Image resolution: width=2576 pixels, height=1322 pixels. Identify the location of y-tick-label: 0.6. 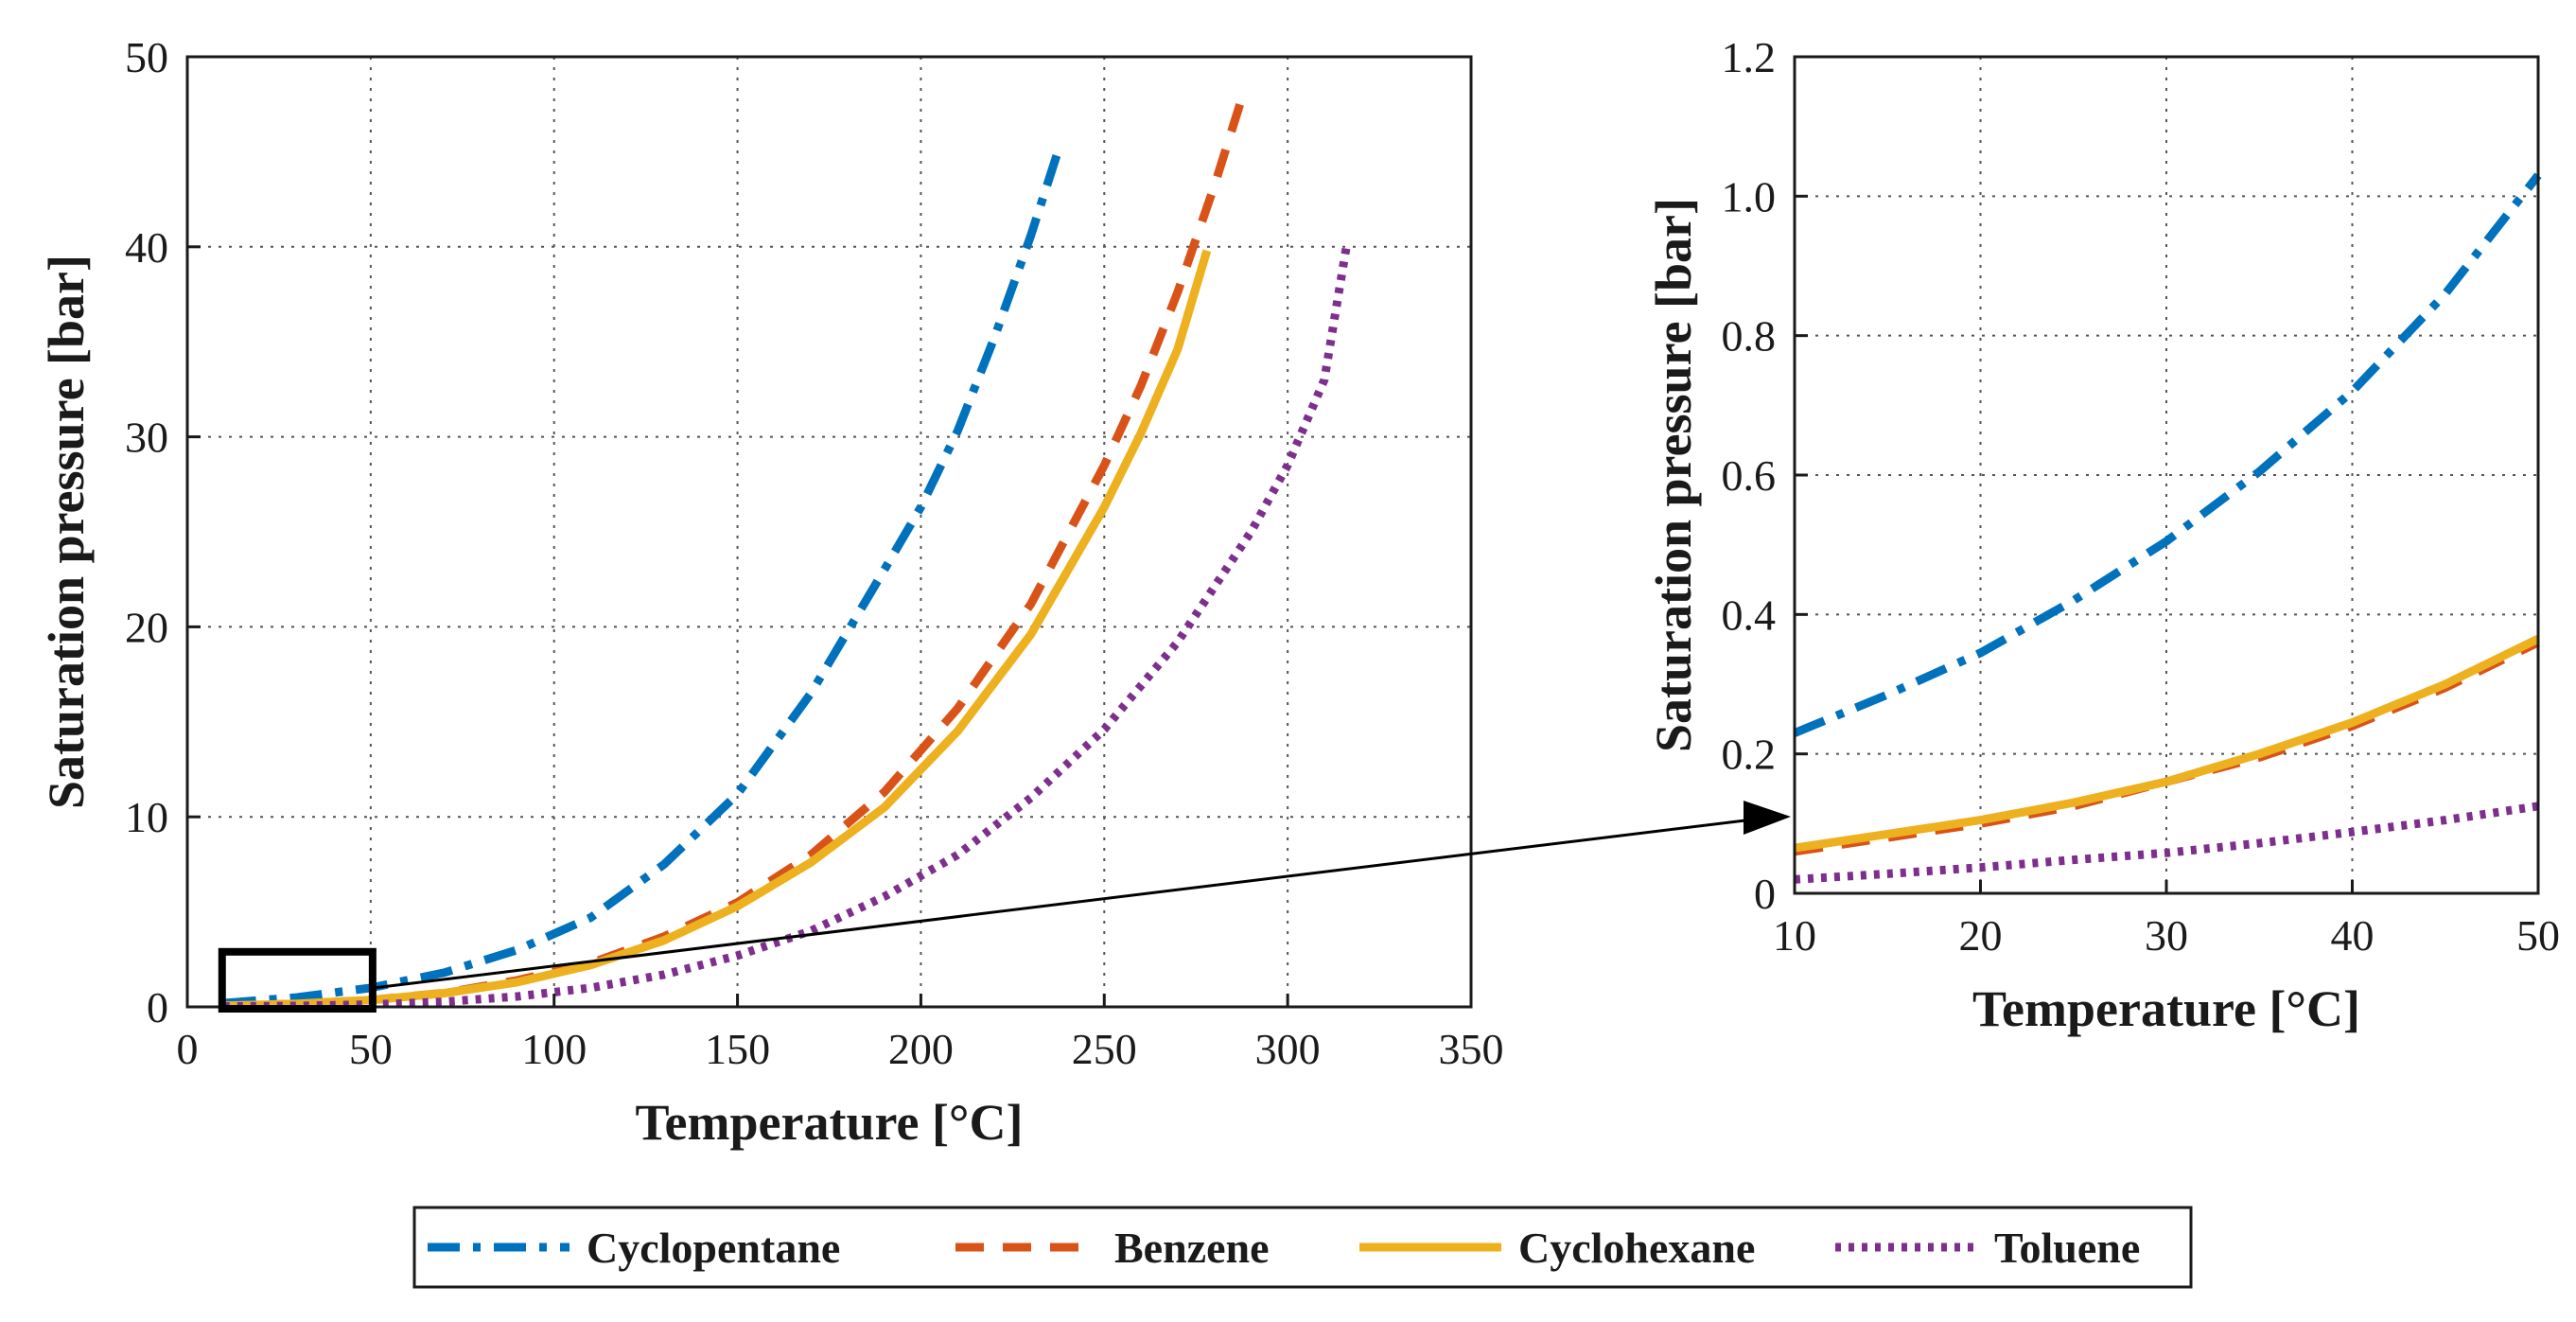
(1749, 475).